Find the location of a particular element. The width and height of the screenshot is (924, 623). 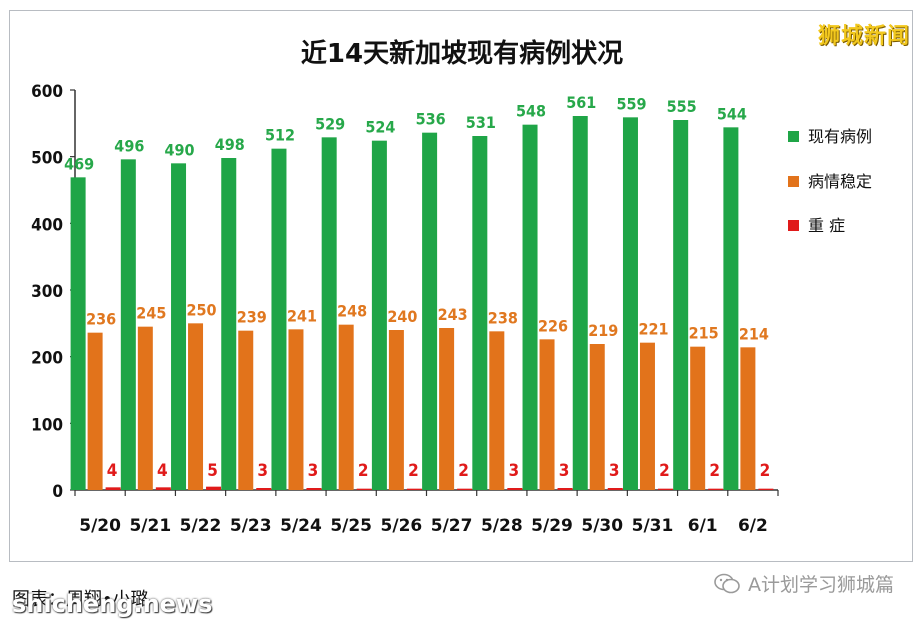

data-label-orange: 250 is located at coordinates (202, 309).